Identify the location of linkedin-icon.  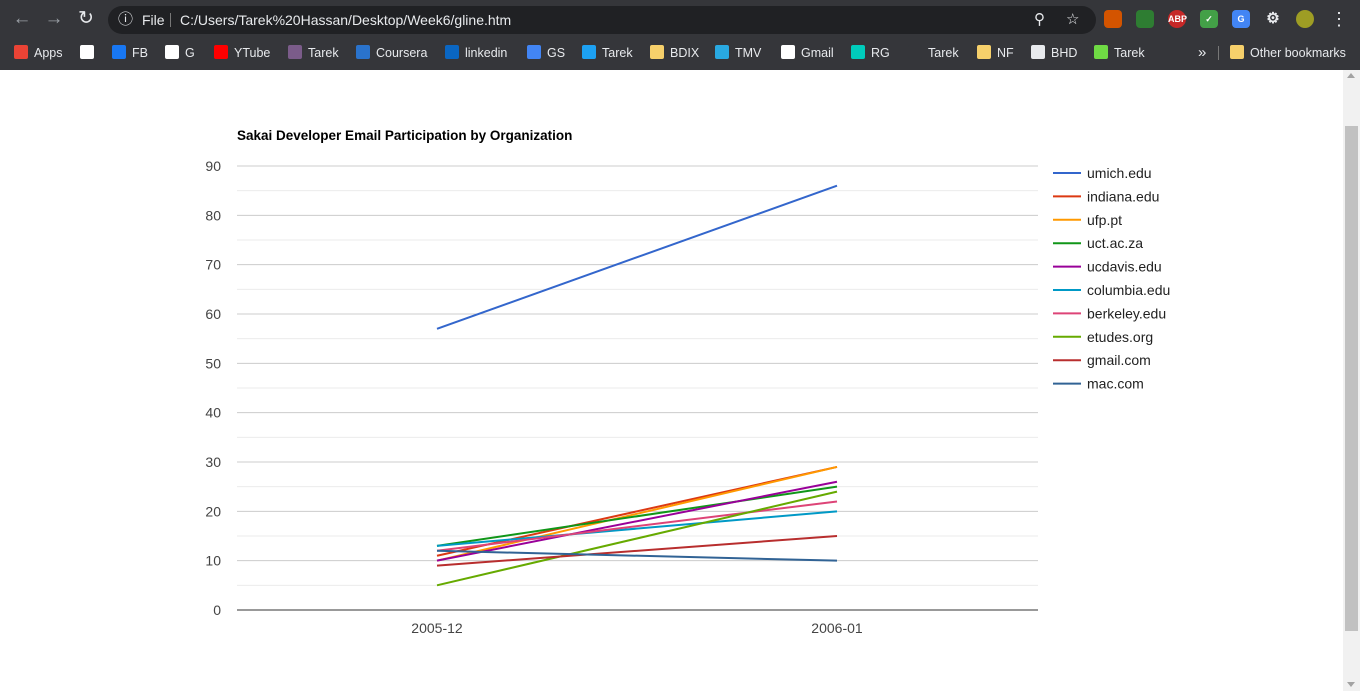
(452, 52).